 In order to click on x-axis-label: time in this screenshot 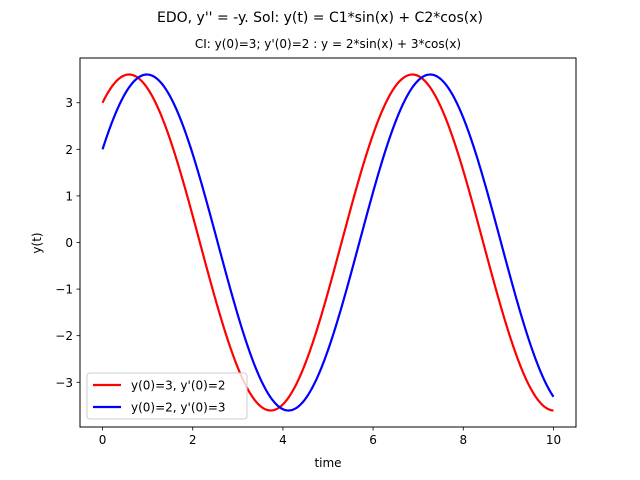, I will do `click(327, 463)`.